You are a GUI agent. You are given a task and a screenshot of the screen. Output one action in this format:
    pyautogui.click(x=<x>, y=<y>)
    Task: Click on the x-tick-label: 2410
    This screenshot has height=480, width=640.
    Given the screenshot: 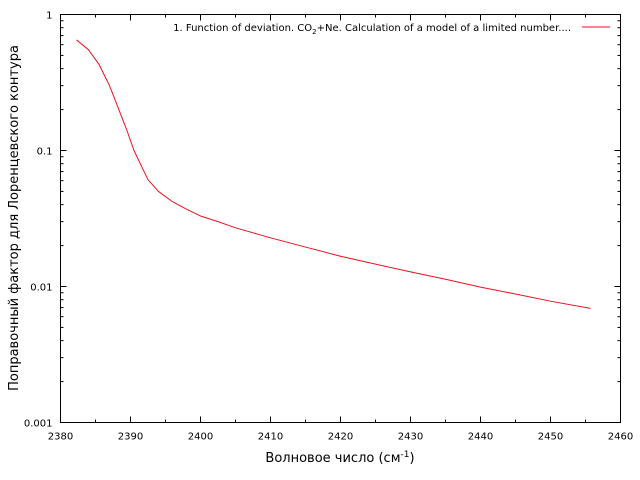 What is the action you would take?
    pyautogui.click(x=270, y=437)
    